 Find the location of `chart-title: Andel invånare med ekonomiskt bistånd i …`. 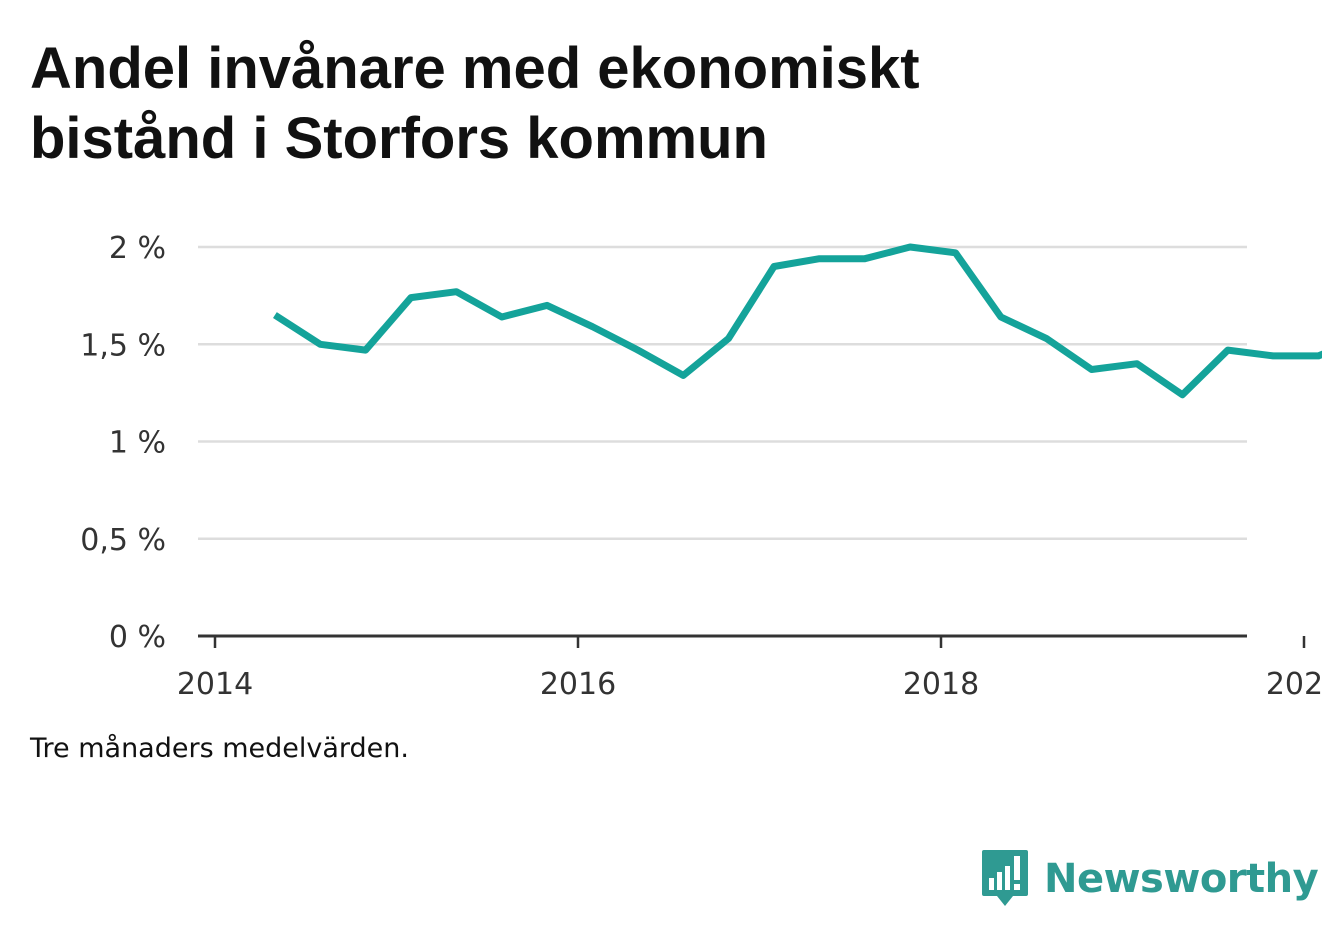

chart-title: Andel invånare med ekonomiskt bistånd i … is located at coordinates (630, 104).